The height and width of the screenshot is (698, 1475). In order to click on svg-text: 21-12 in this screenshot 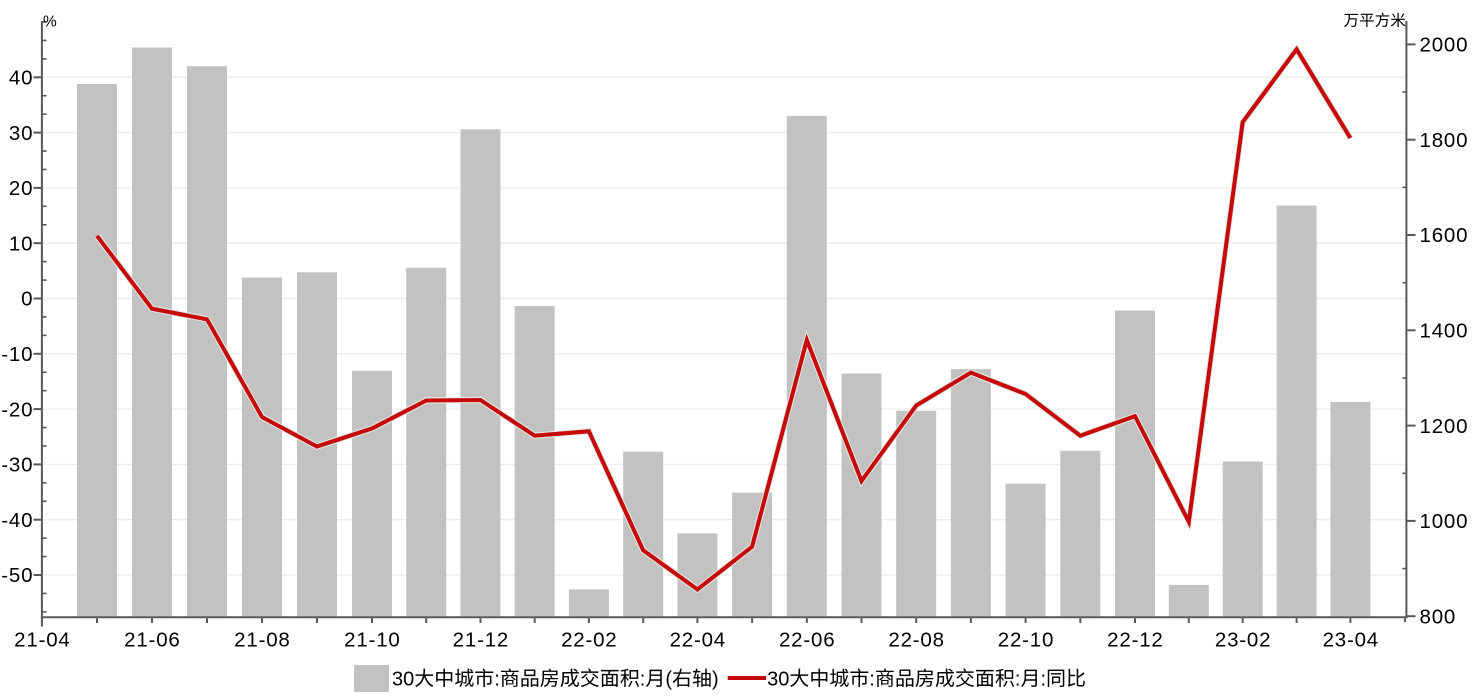, I will do `click(481, 639)`.